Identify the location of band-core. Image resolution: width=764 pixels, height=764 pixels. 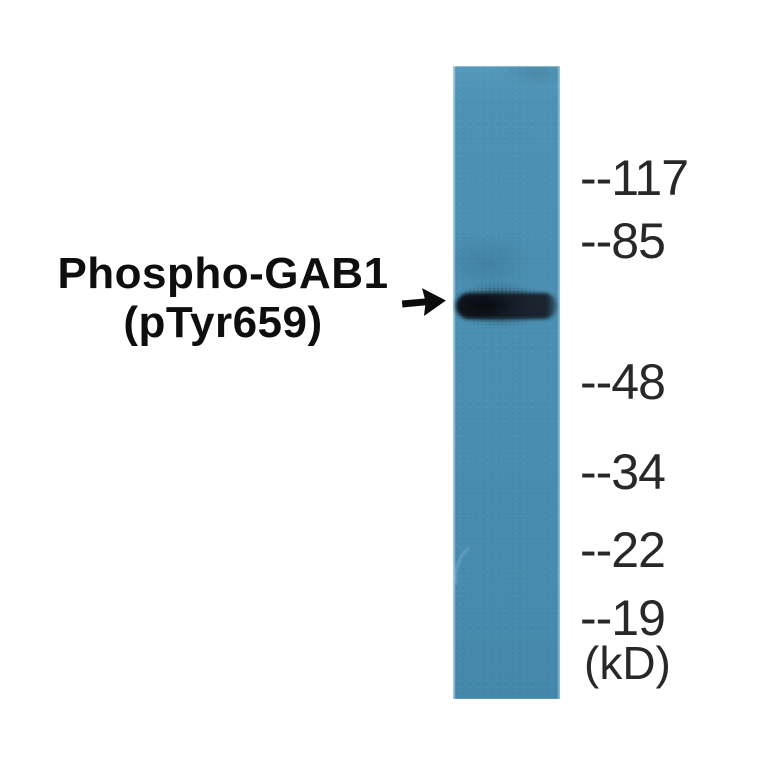
(506, 306).